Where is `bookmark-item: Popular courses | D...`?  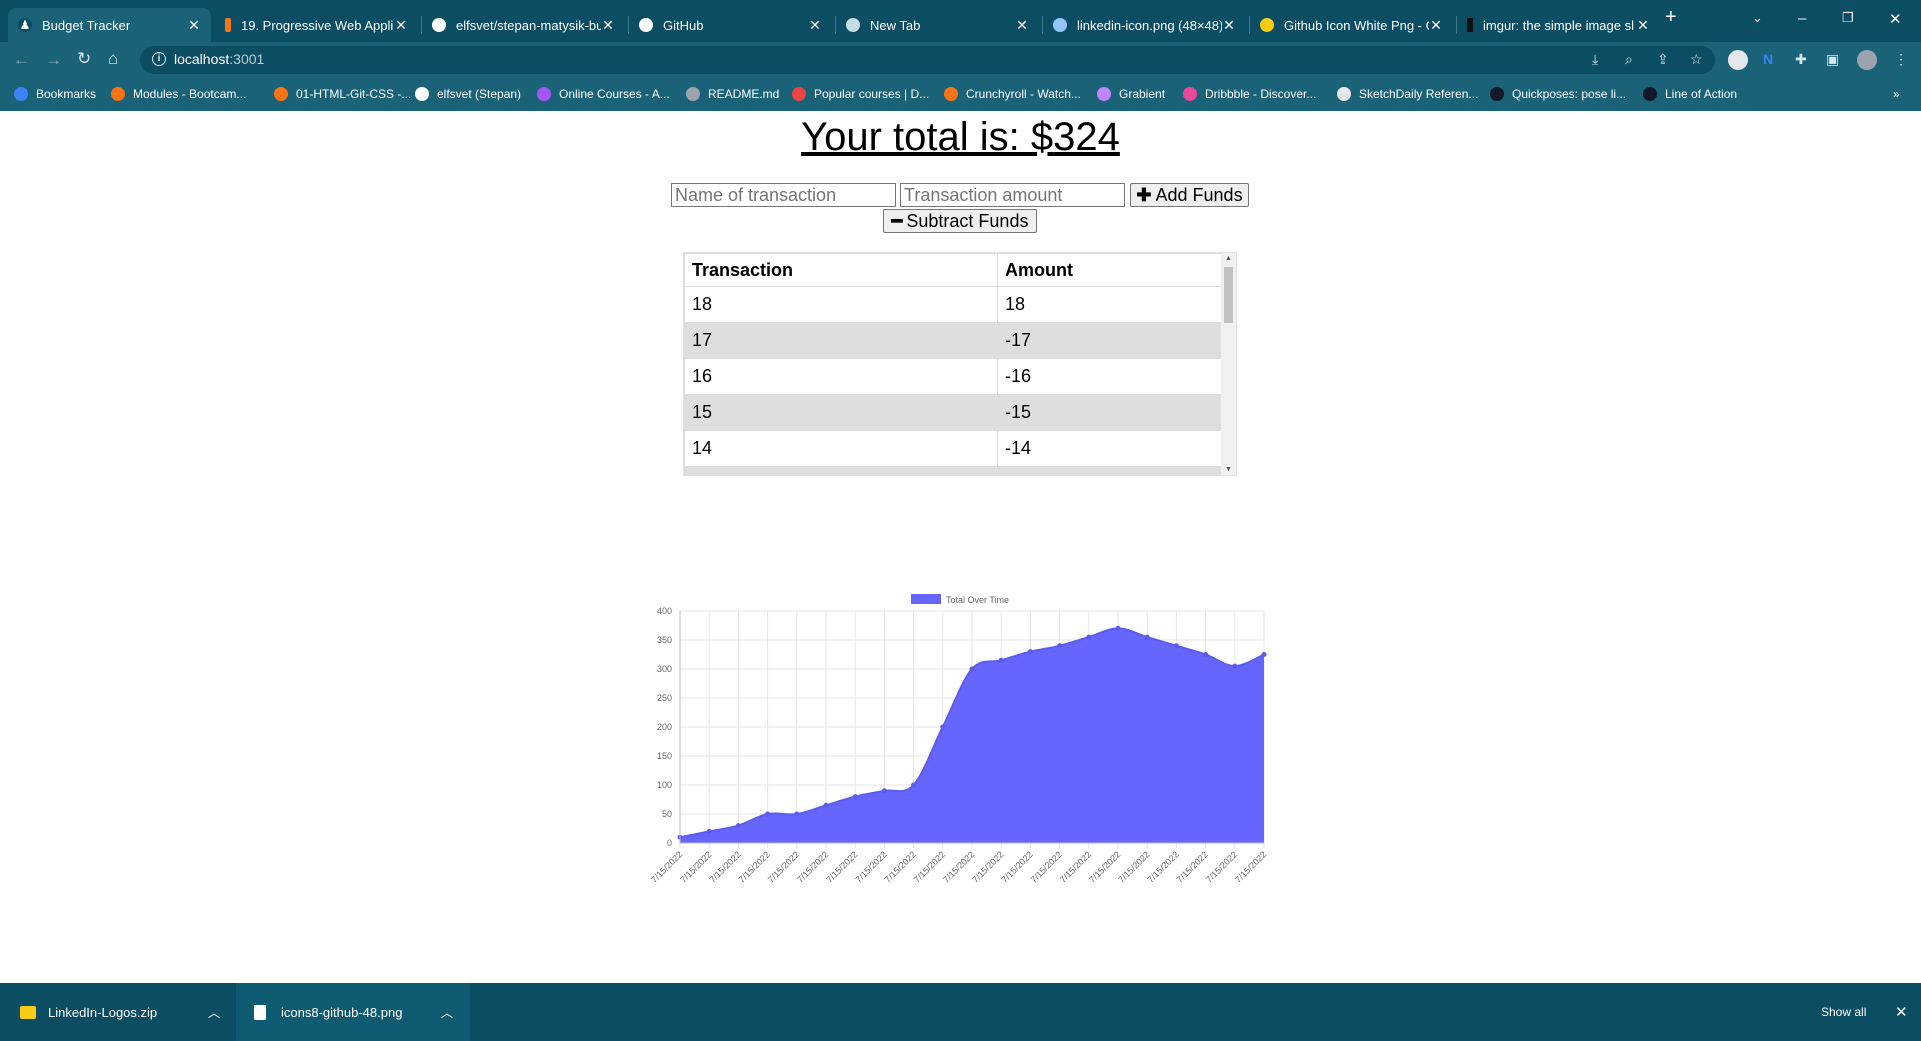
bookmark-item: Popular courses | D... is located at coordinates (860, 94).